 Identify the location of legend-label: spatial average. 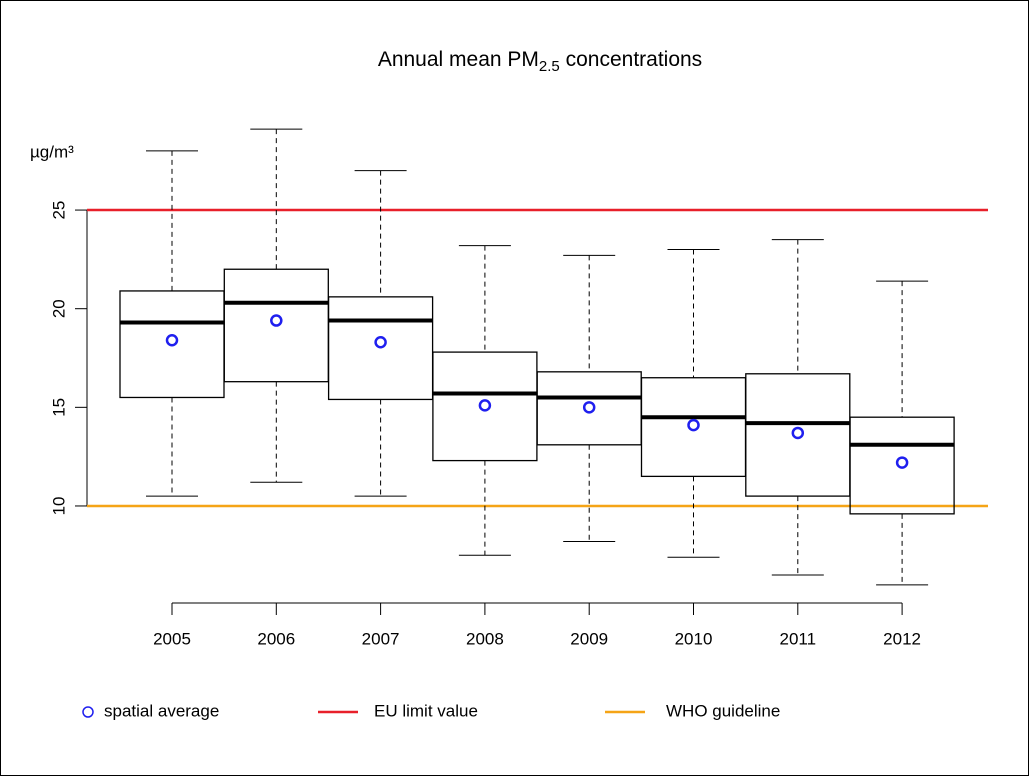
(161, 710).